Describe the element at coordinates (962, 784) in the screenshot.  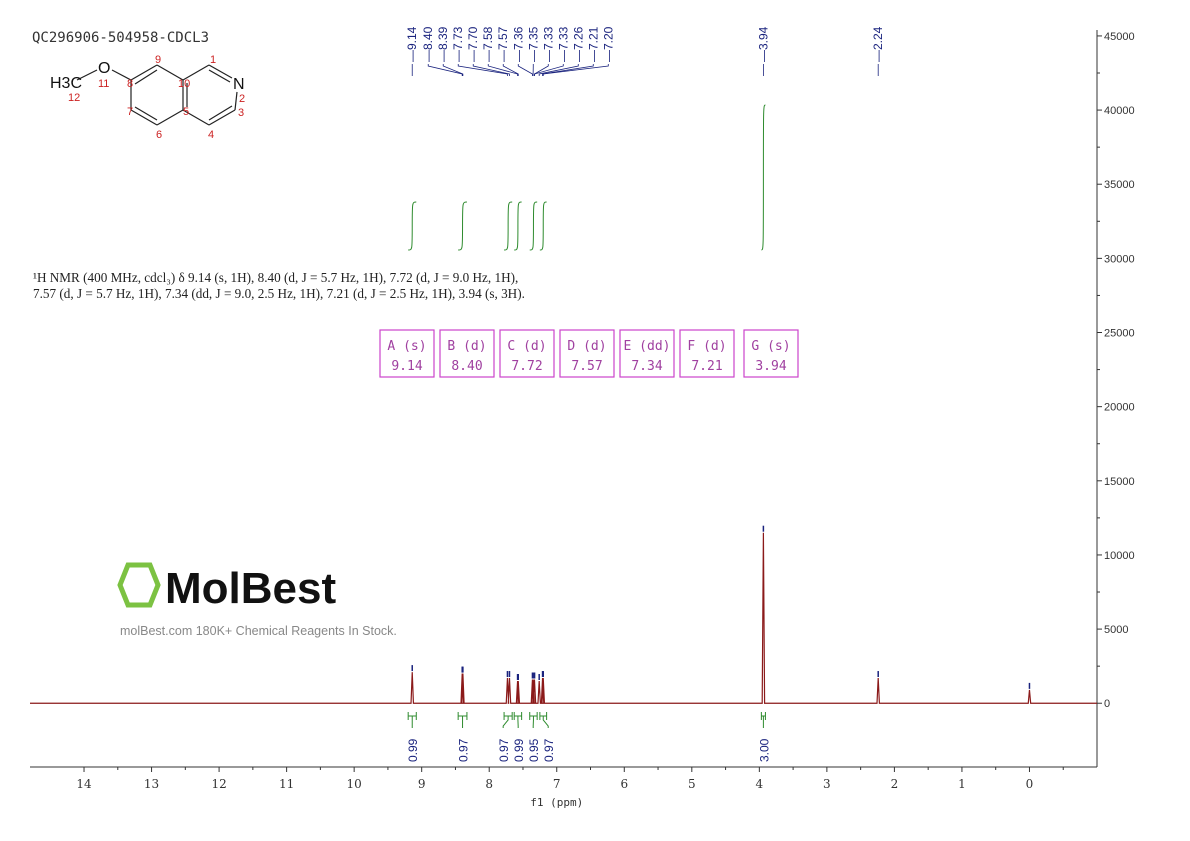
I see `x-tick-label: 1` at that location.